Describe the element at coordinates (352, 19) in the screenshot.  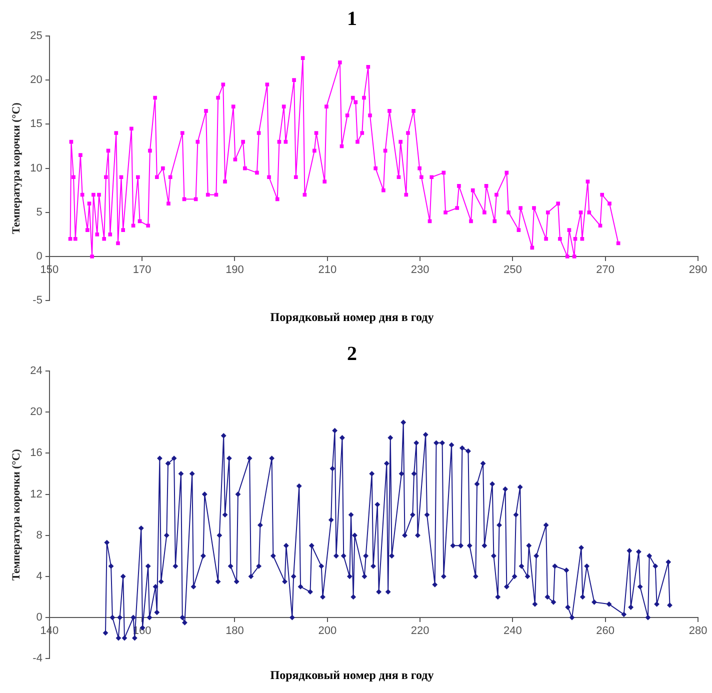
I see `chart-title: 1` at that location.